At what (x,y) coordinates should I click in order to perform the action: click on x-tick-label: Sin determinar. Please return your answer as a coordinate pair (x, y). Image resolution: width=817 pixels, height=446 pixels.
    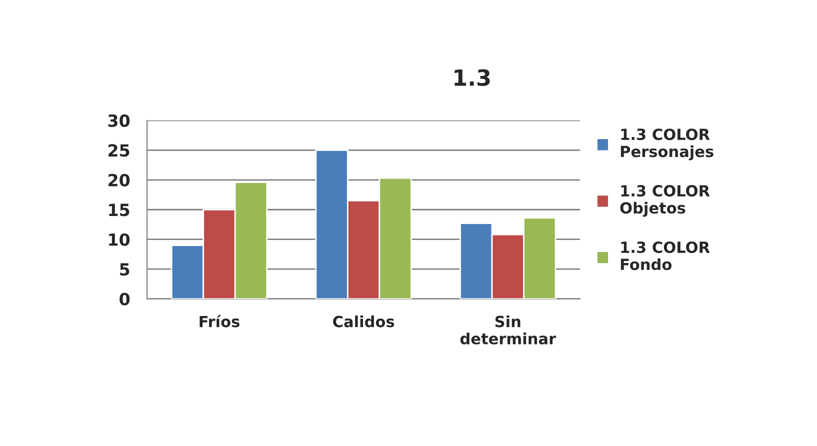
    Looking at the image, I should click on (508, 329).